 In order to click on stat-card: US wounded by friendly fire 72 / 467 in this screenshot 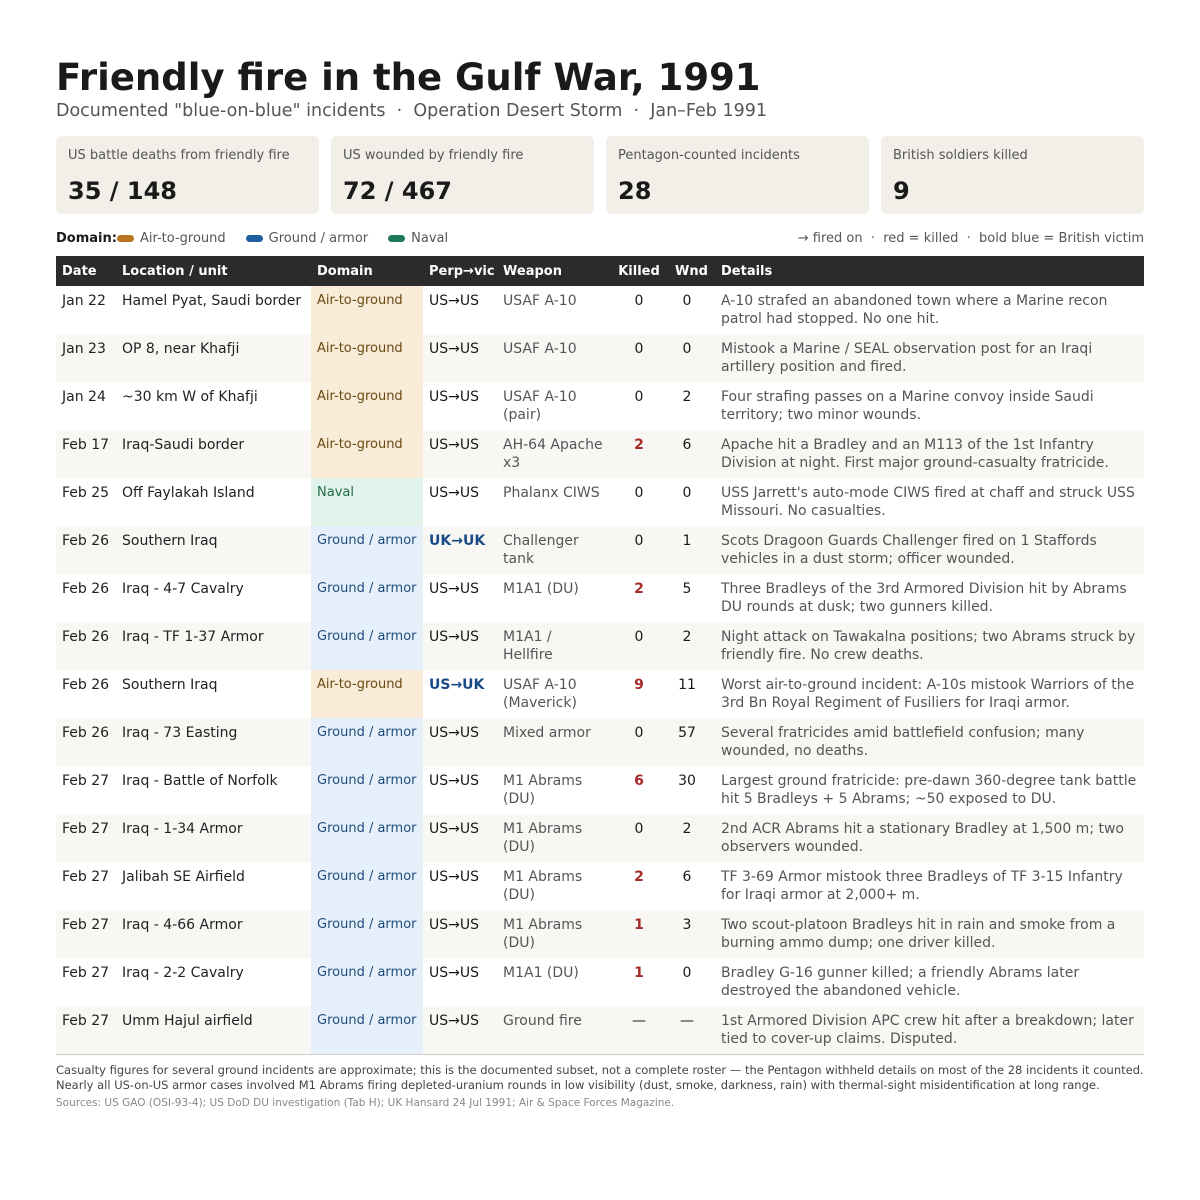, I will do `click(462, 175)`.